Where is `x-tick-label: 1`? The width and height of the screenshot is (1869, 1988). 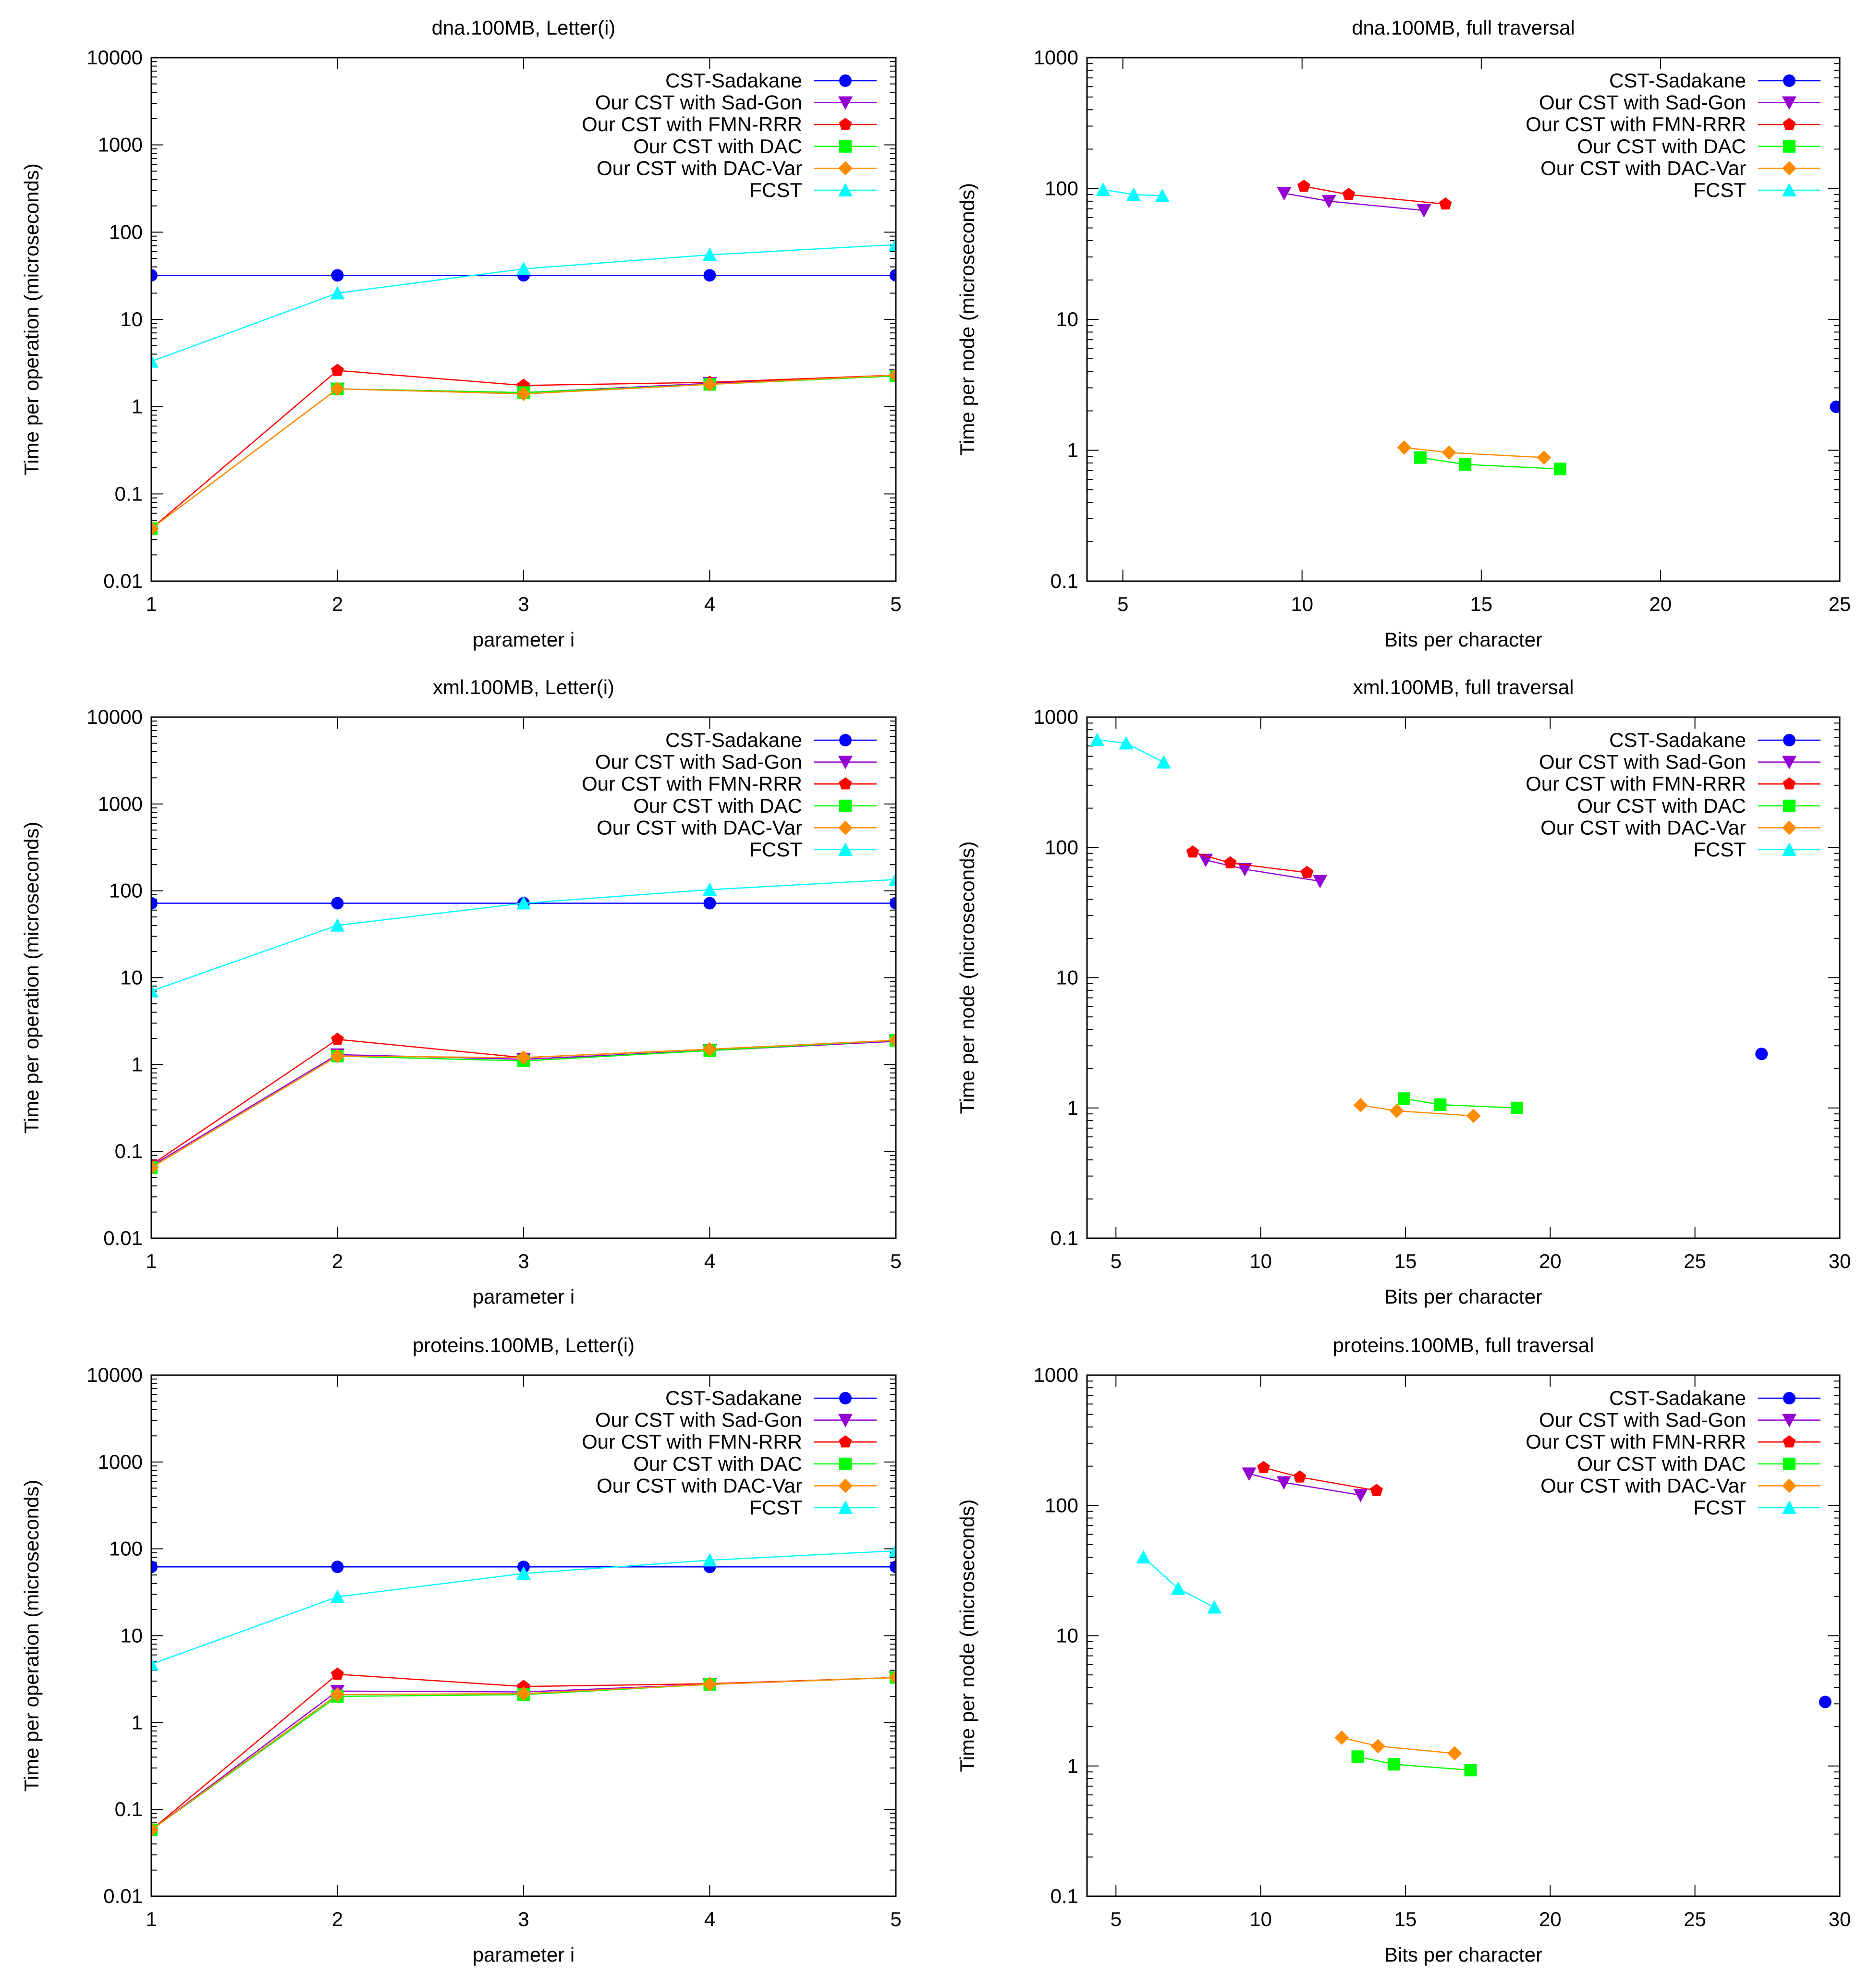 x-tick-label: 1 is located at coordinates (152, 604).